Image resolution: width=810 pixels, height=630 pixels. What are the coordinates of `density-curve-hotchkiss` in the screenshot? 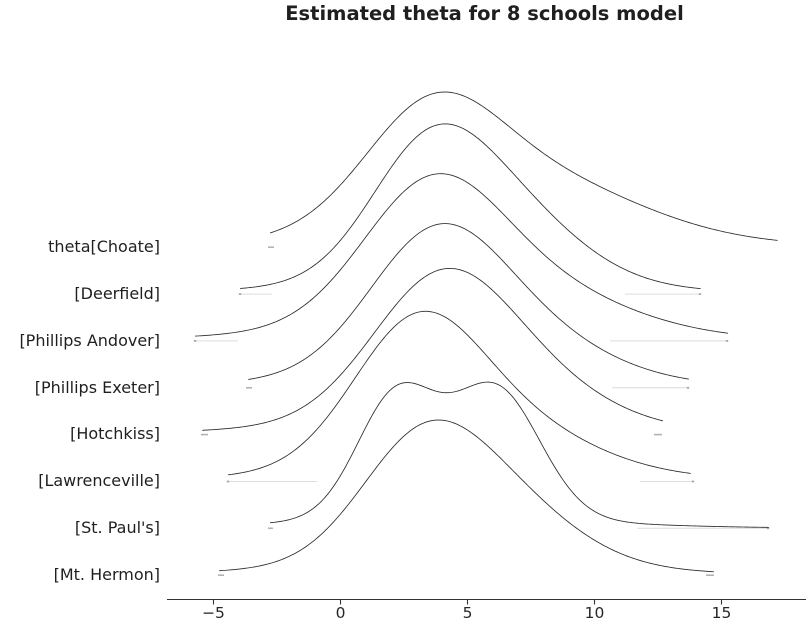 It's located at (432, 349).